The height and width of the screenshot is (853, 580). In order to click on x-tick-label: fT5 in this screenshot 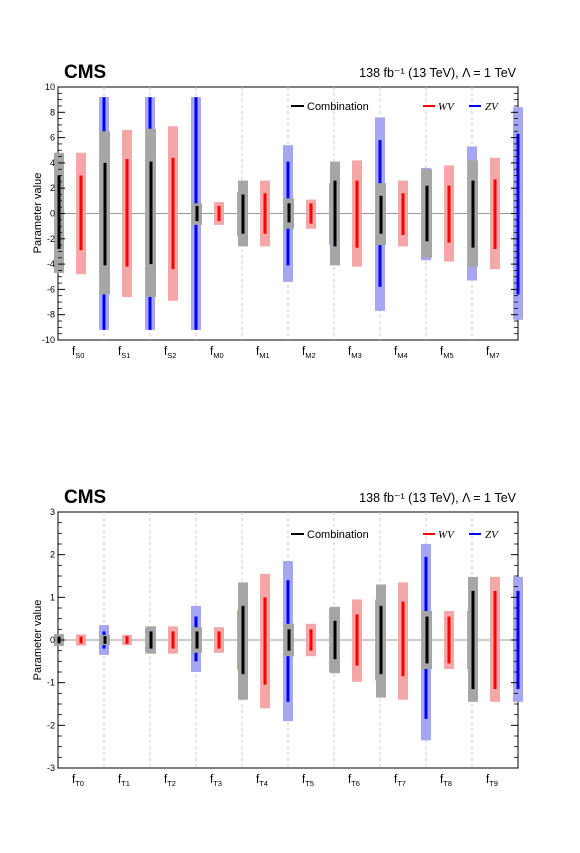, I will do `click(308, 781)`.